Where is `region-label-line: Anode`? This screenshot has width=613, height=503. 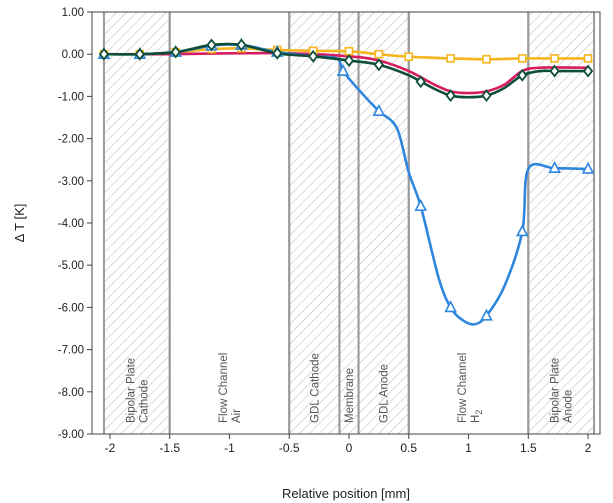
region-label-line: Anode is located at coordinates (569, 406).